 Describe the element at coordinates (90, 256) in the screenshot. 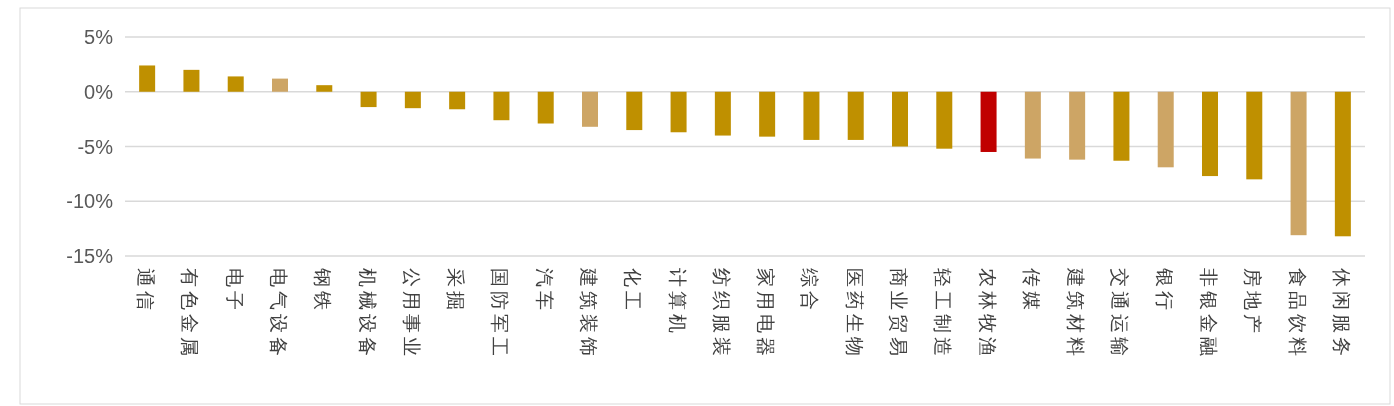

I see `y-tick-label: -15%` at that location.